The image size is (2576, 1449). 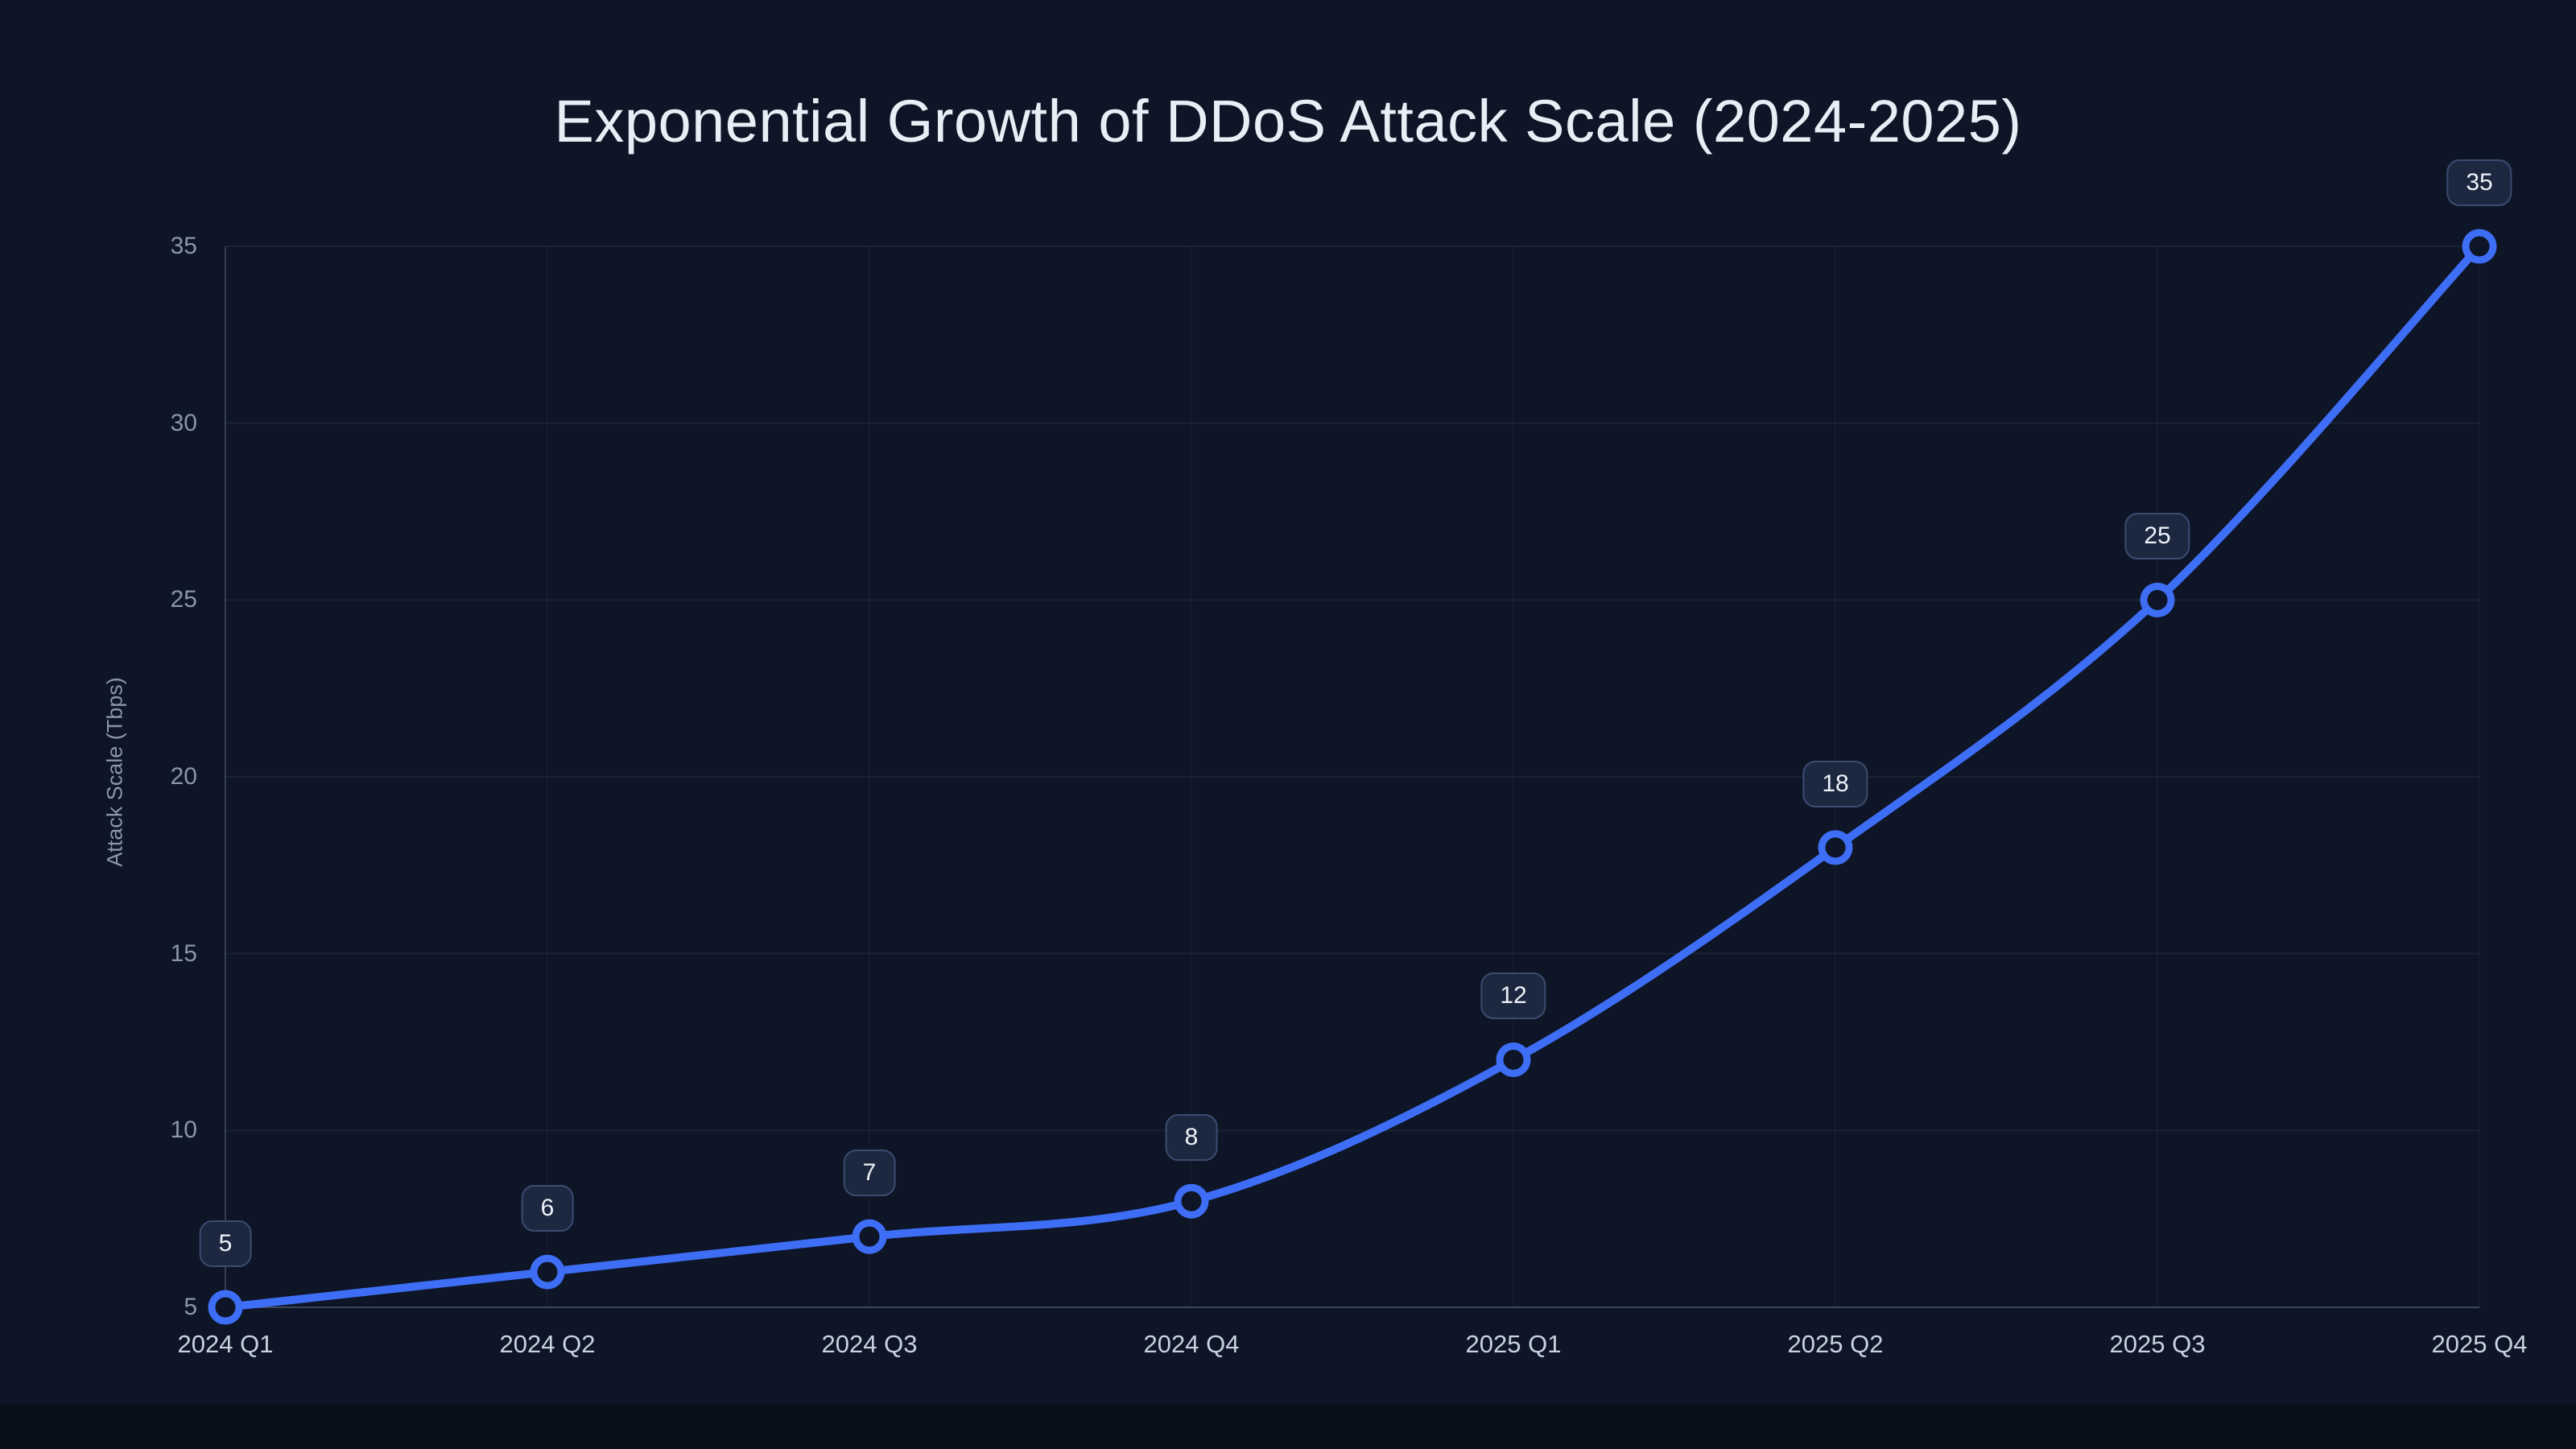 What do you see at coordinates (183, 246) in the screenshot?
I see `y-tick-label: 35` at bounding box center [183, 246].